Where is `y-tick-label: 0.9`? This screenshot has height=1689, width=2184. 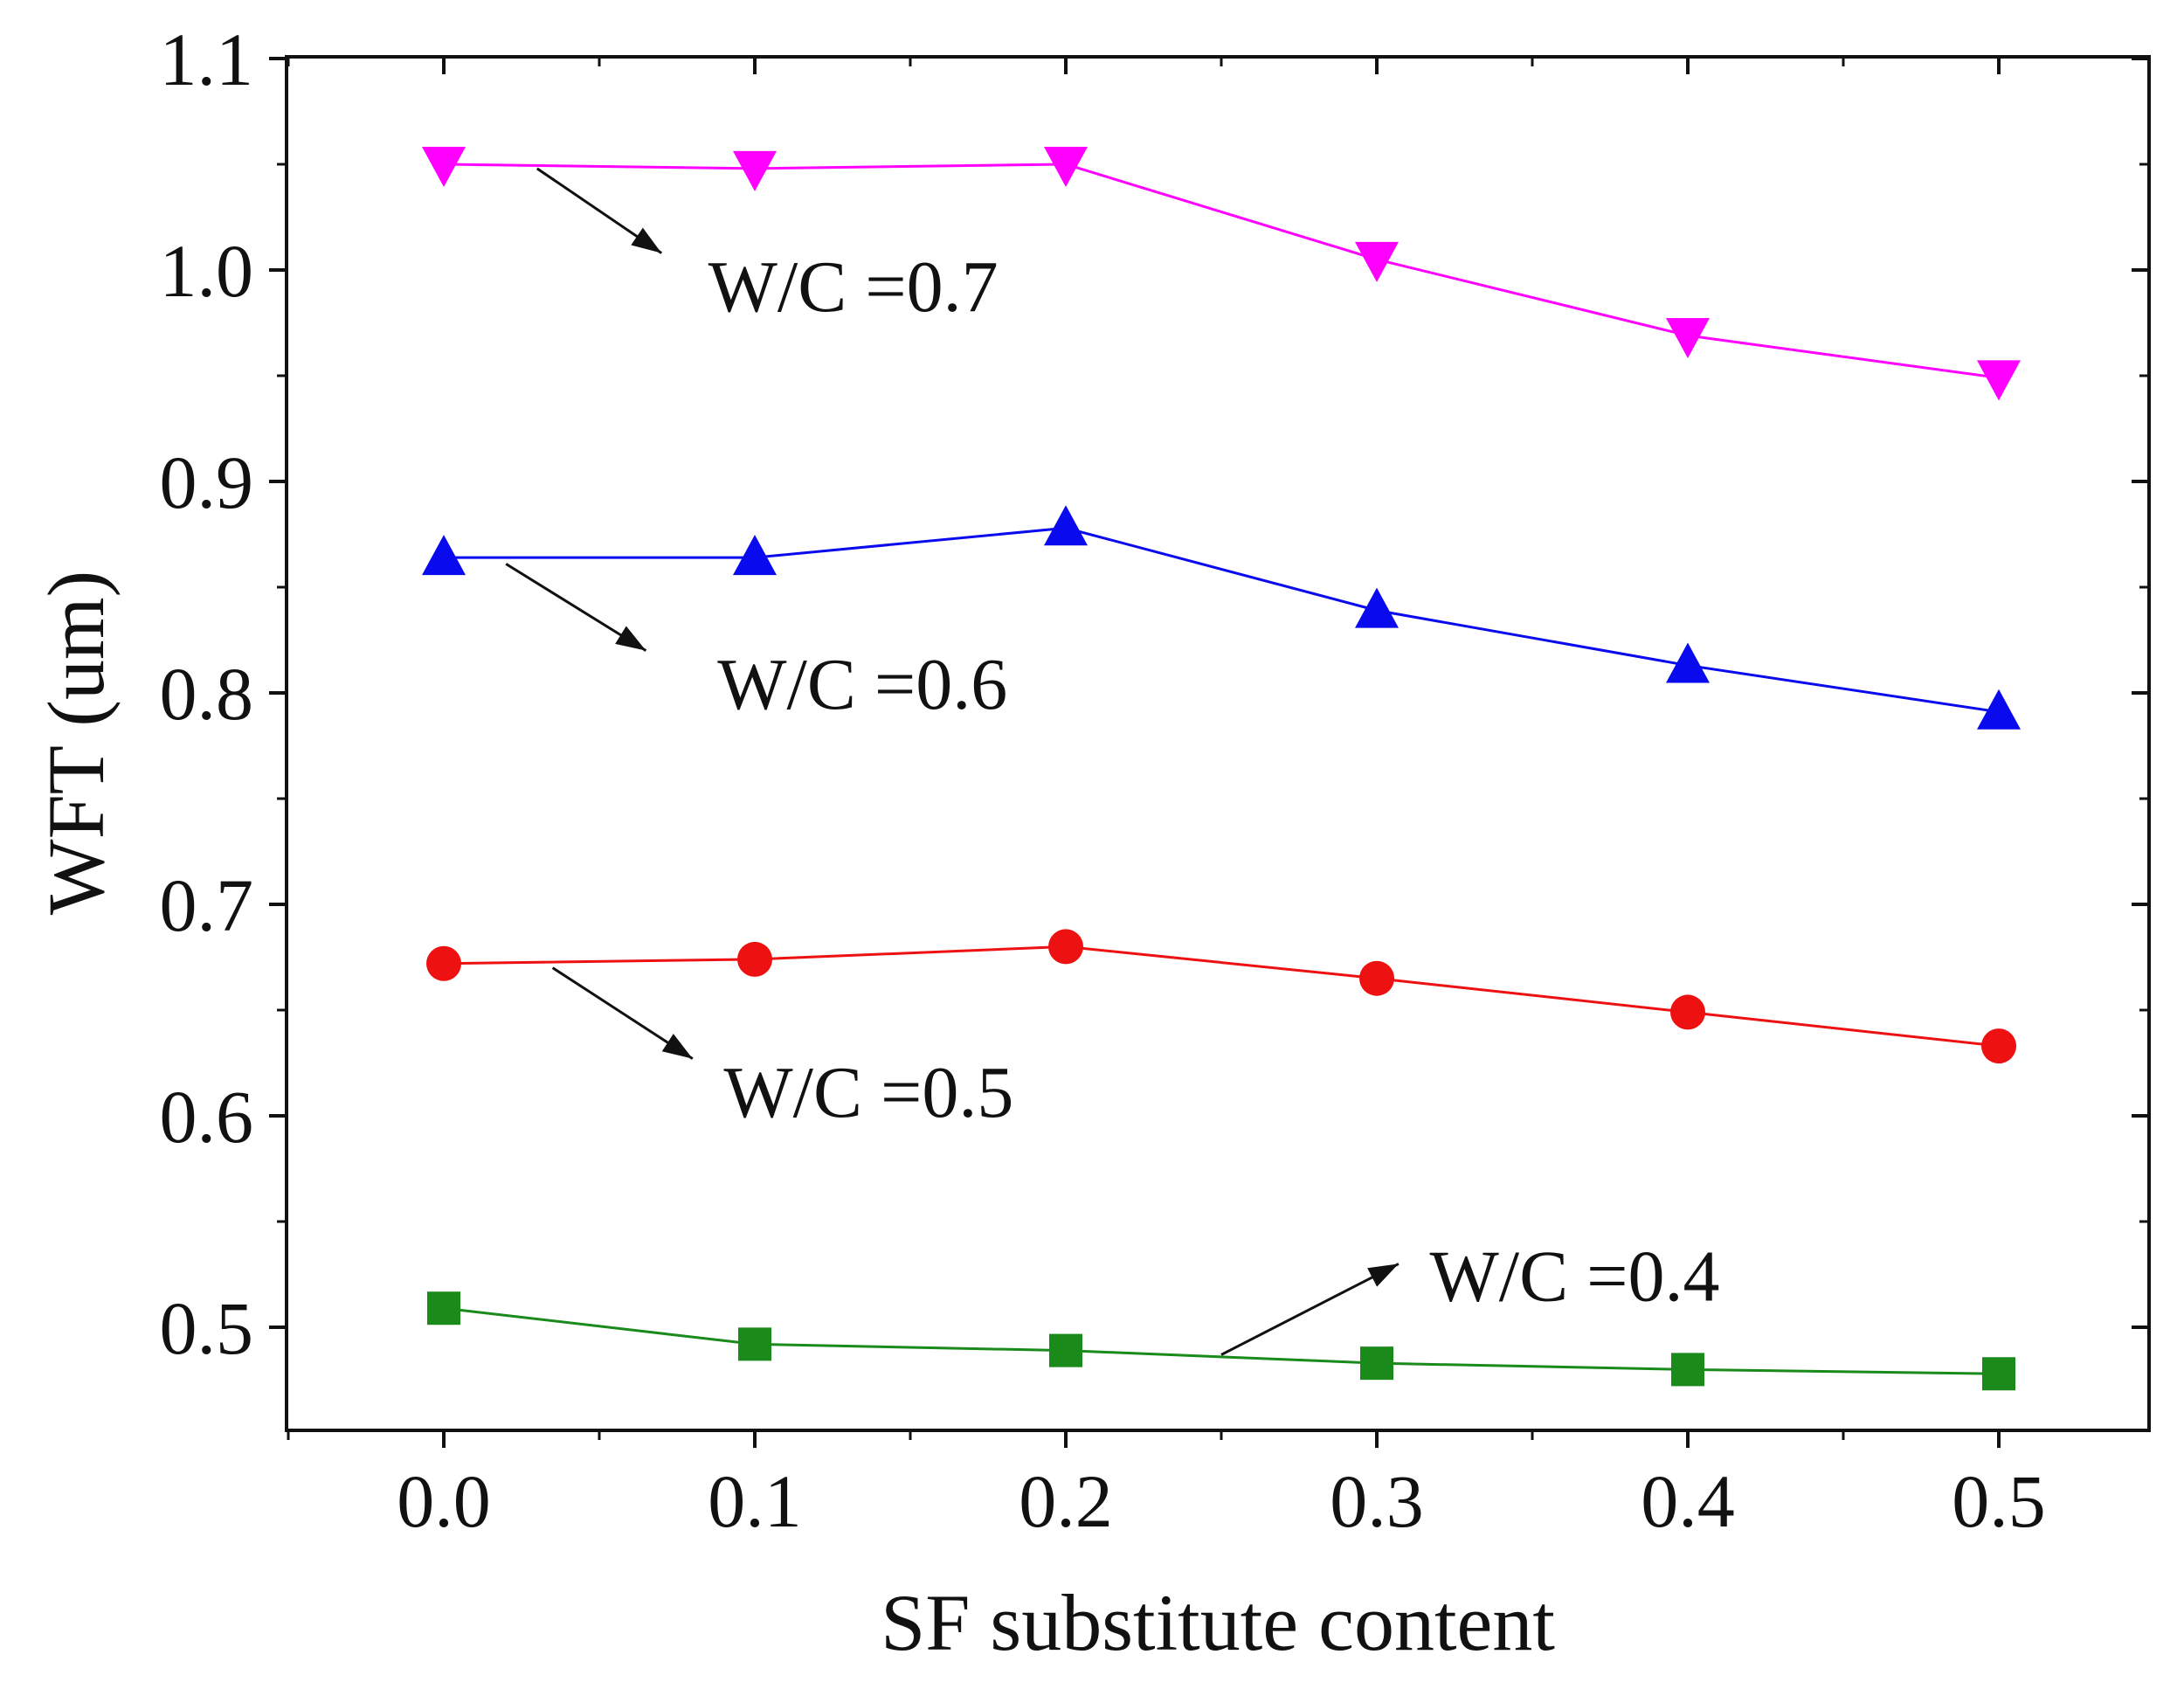 y-tick-label: 0.9 is located at coordinates (207, 482).